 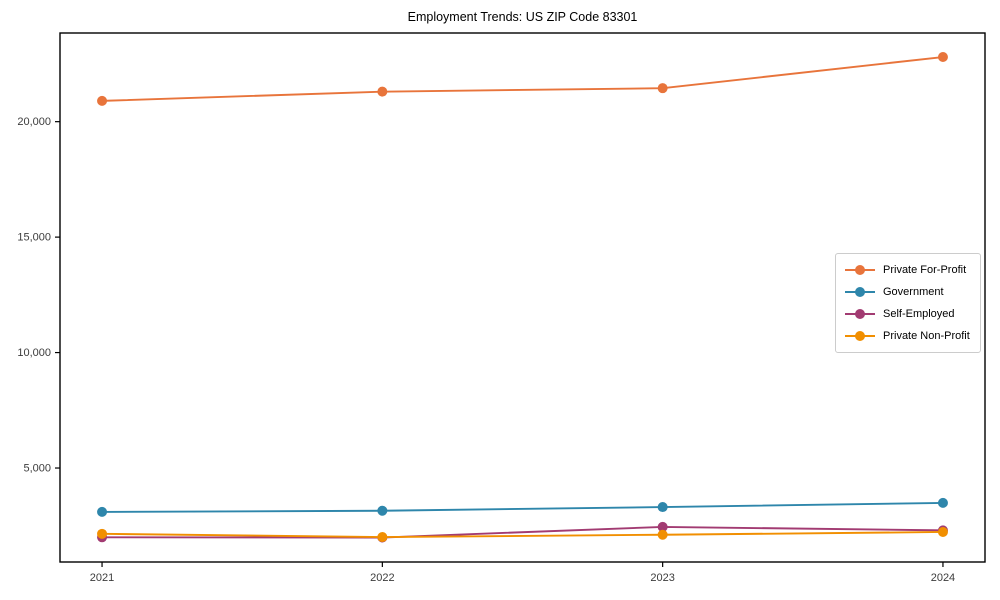 I want to click on legend-label: Private Non-Profit, so click(x=926, y=336).